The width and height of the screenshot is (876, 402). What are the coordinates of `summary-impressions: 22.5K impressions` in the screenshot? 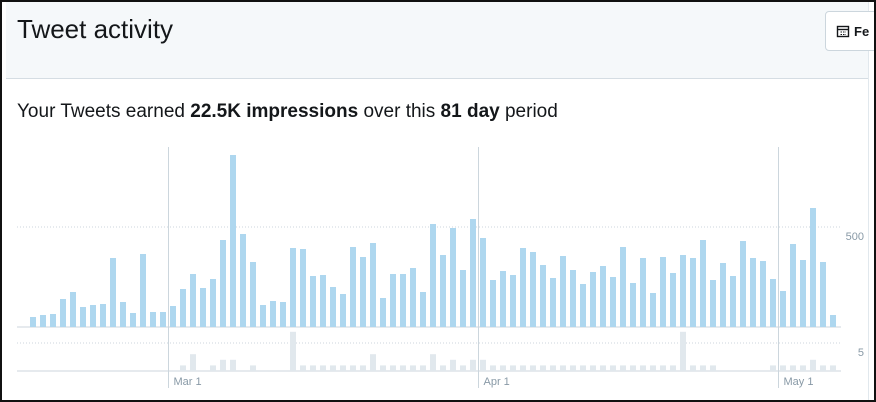 It's located at (274, 111).